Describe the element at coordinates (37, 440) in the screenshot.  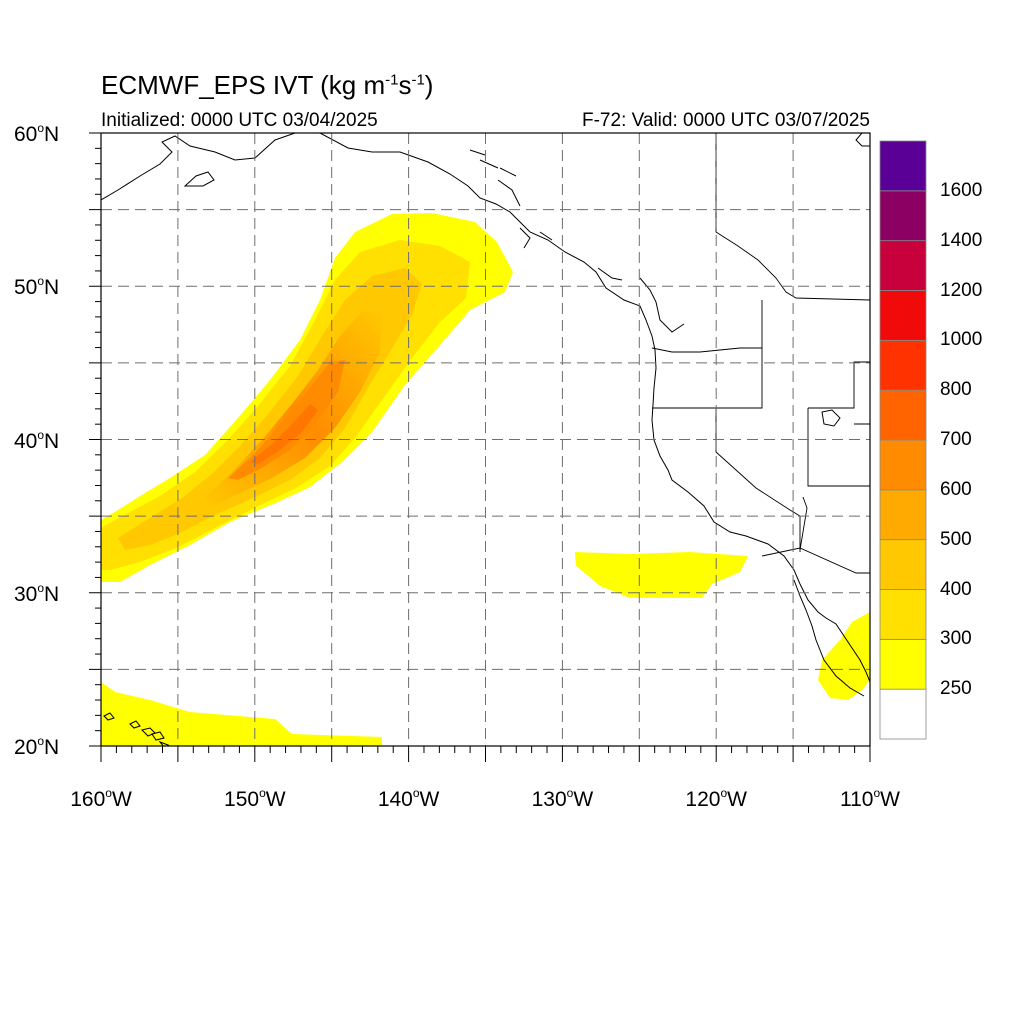
I see `lat-label: 40oN` at that location.